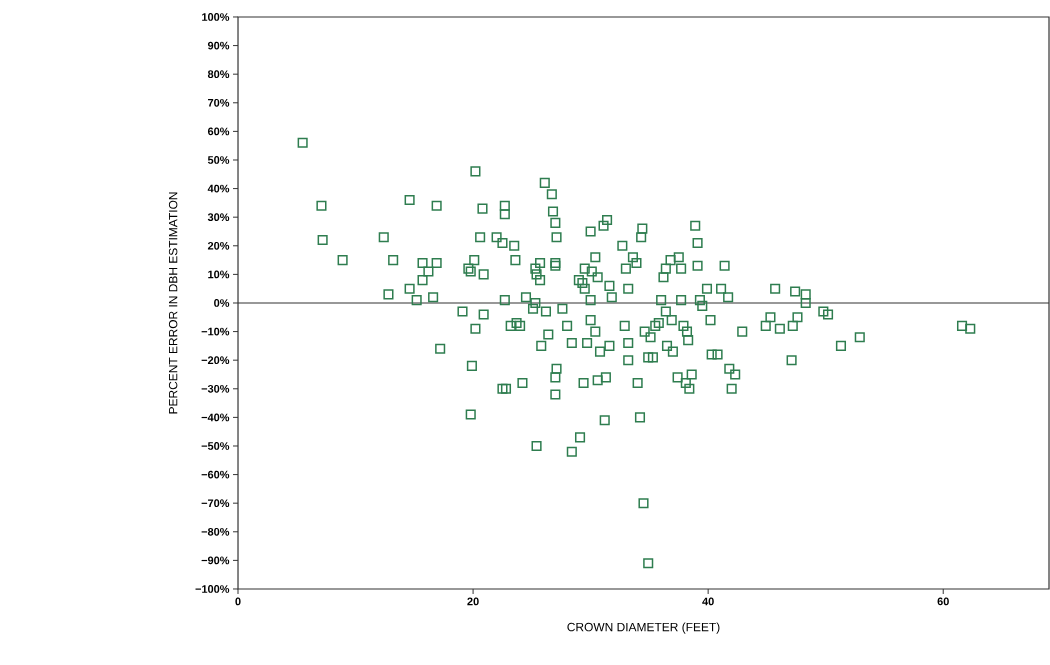  I want to click on x-tick-label: 40, so click(708, 601).